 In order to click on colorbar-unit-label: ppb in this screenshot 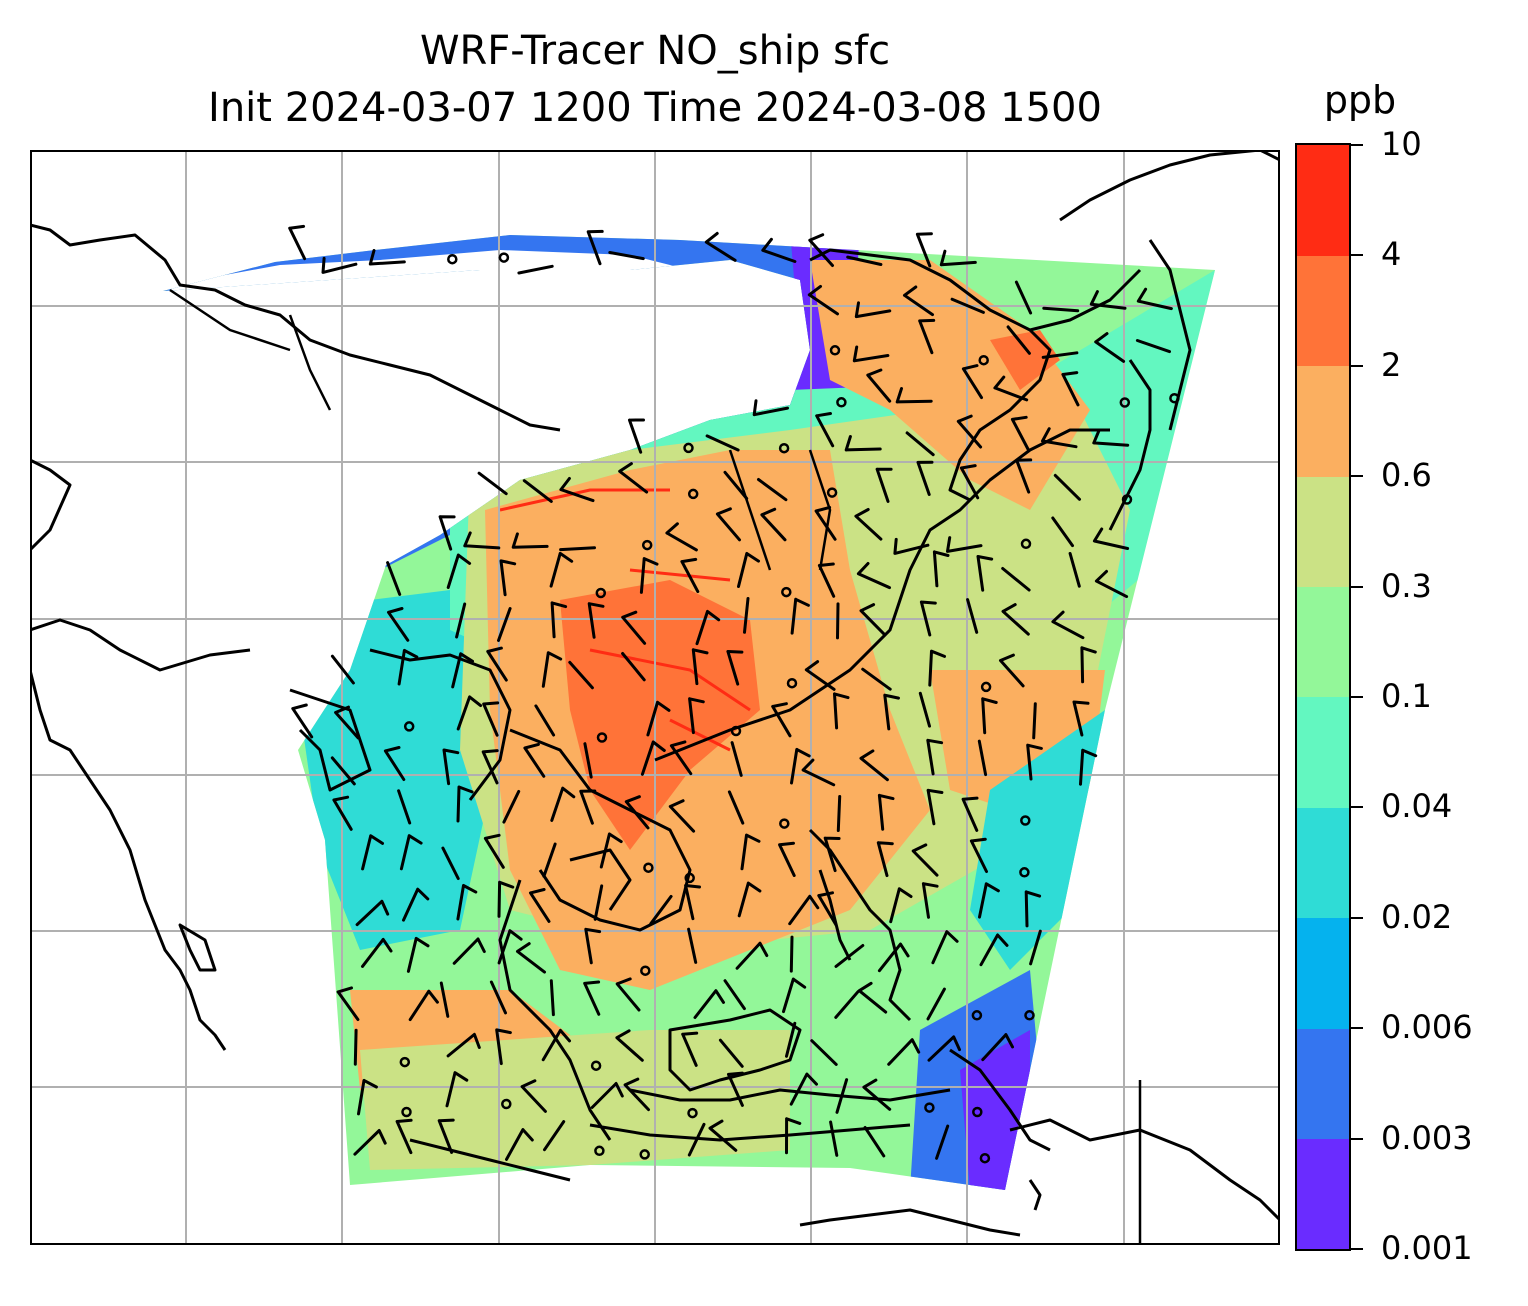, I will do `click(1360, 100)`.